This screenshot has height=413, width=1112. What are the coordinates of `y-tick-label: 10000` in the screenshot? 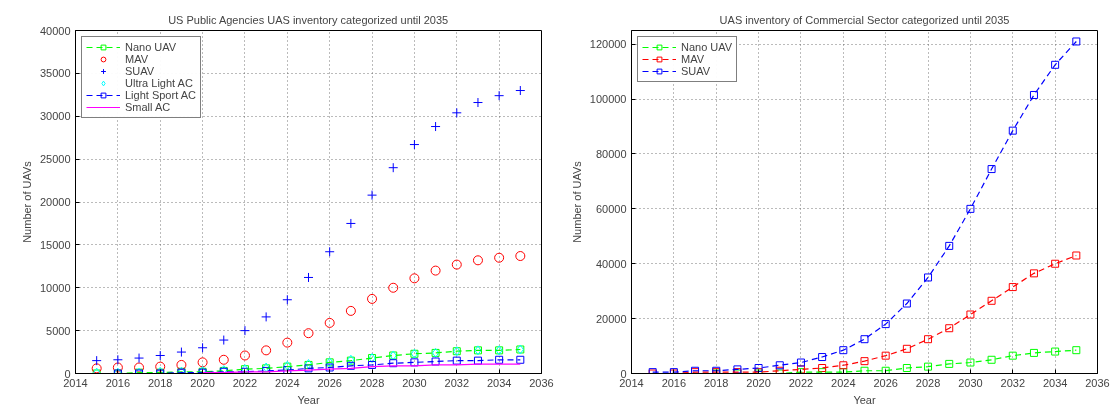 It's located at (55, 287).